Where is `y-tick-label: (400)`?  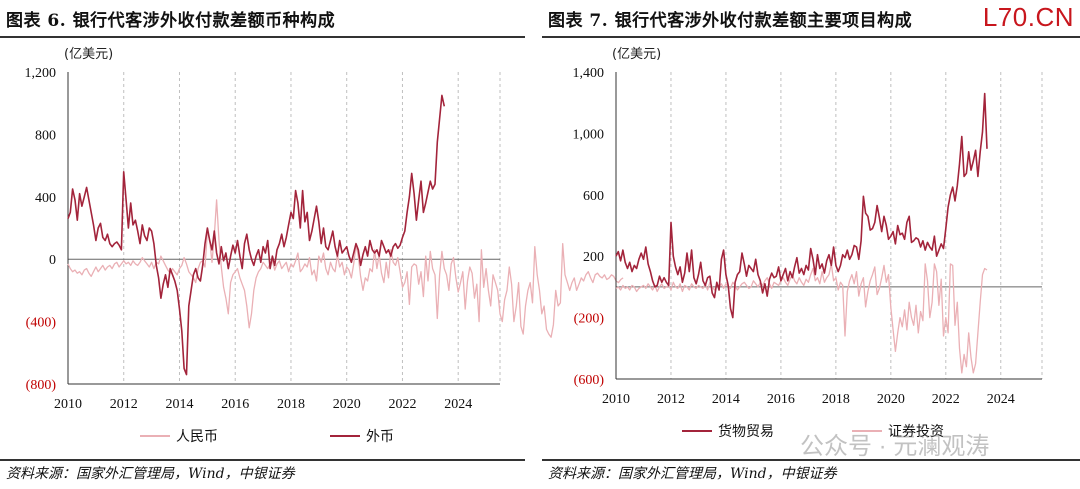 y-tick-label: (400) is located at coordinates (41, 323).